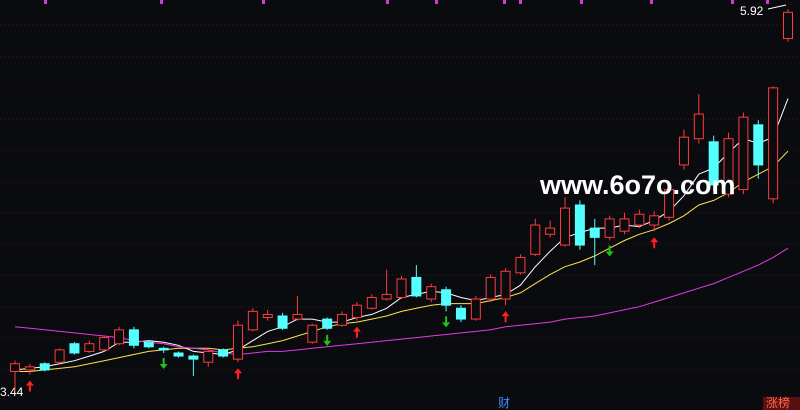 This screenshot has width=800, height=410. Describe the element at coordinates (504, 403) in the screenshot. I see `footer-tag: 财` at that location.